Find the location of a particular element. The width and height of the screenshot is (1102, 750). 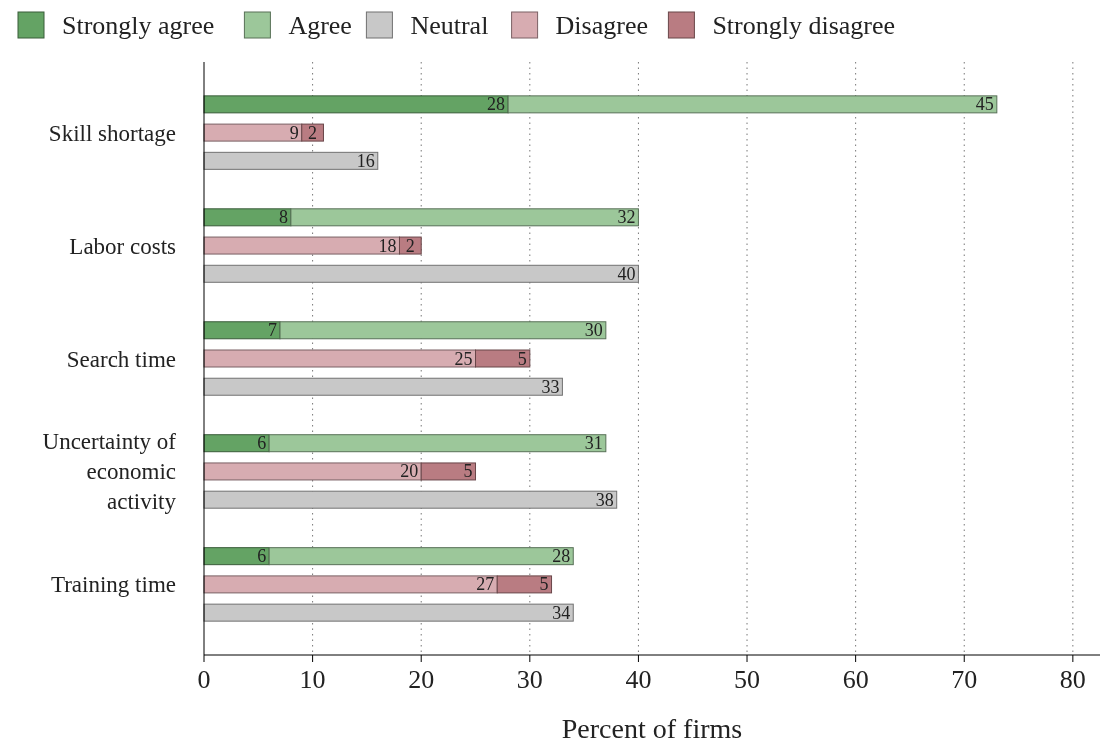

data-label: 27 is located at coordinates (485, 584).